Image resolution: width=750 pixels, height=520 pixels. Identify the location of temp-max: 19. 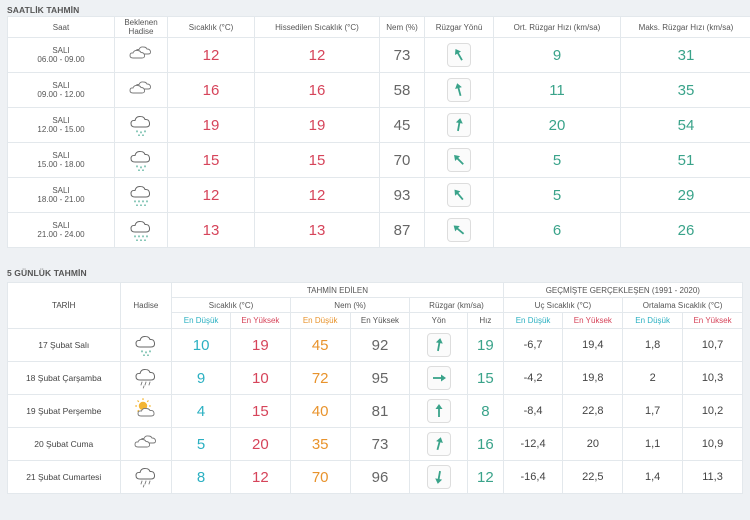
(260, 345).